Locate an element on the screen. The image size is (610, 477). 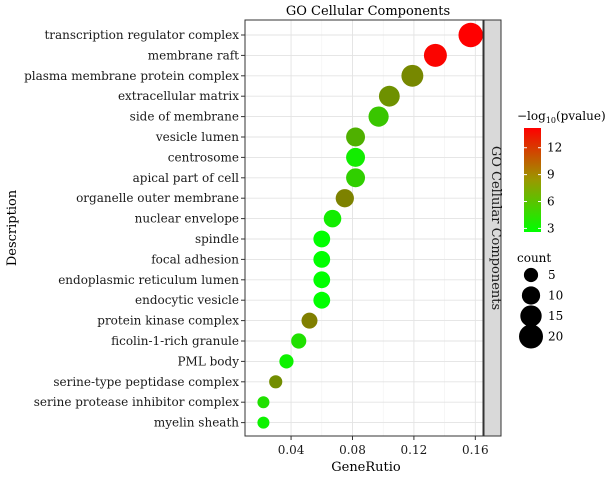
y-tick-label: ficolin-1-rich granule is located at coordinates (175, 341).